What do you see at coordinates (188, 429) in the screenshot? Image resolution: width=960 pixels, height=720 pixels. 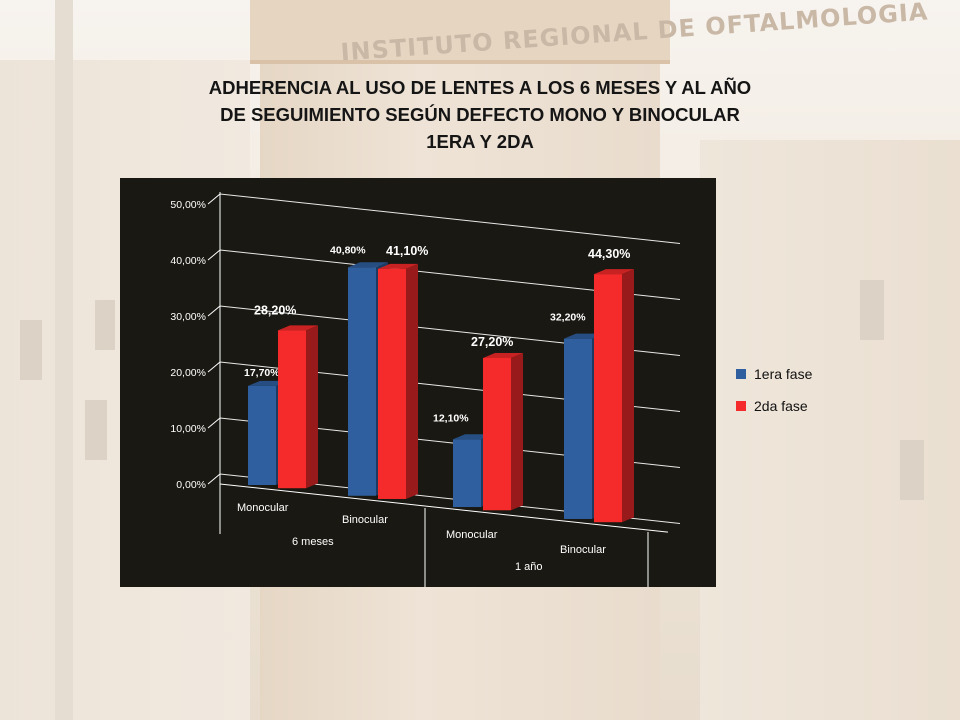 I see `y-tick-label: 10,00%` at bounding box center [188, 429].